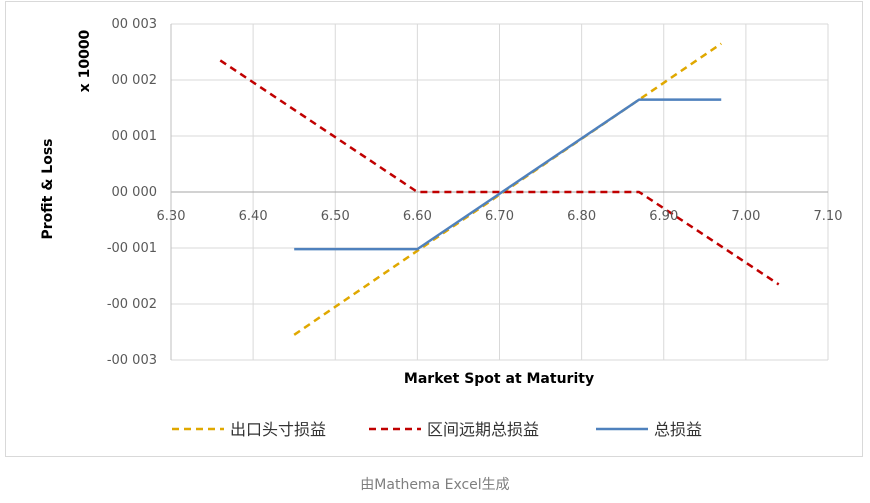  Describe the element at coordinates (499, 216) in the screenshot. I see `x-tick-label: 6.70` at that location.